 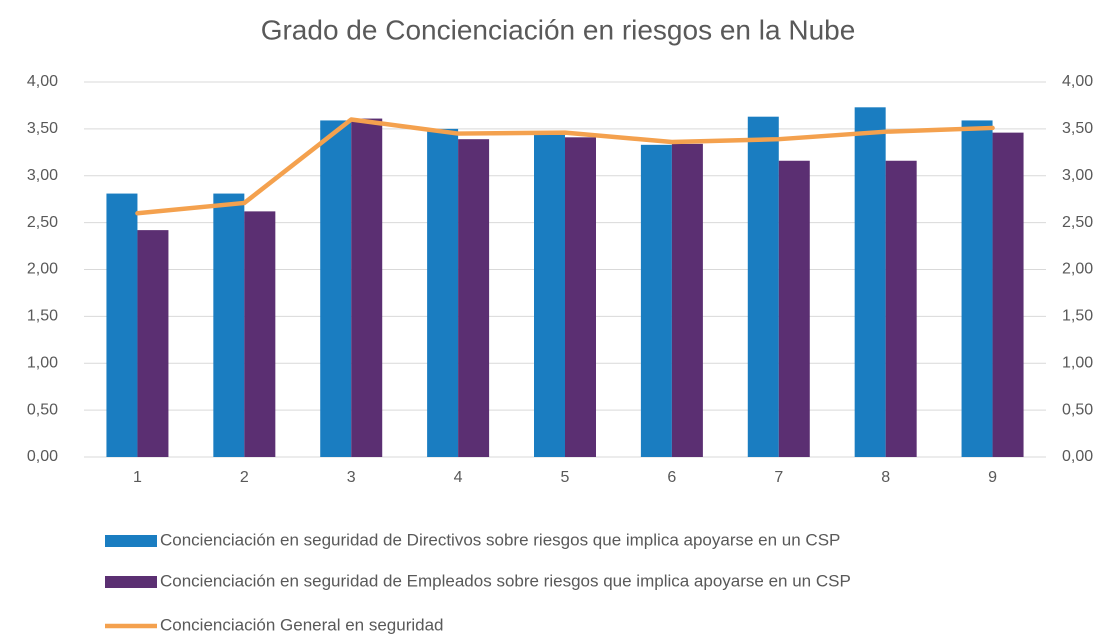 I want to click on x-tick-label: 1, so click(x=137, y=477).